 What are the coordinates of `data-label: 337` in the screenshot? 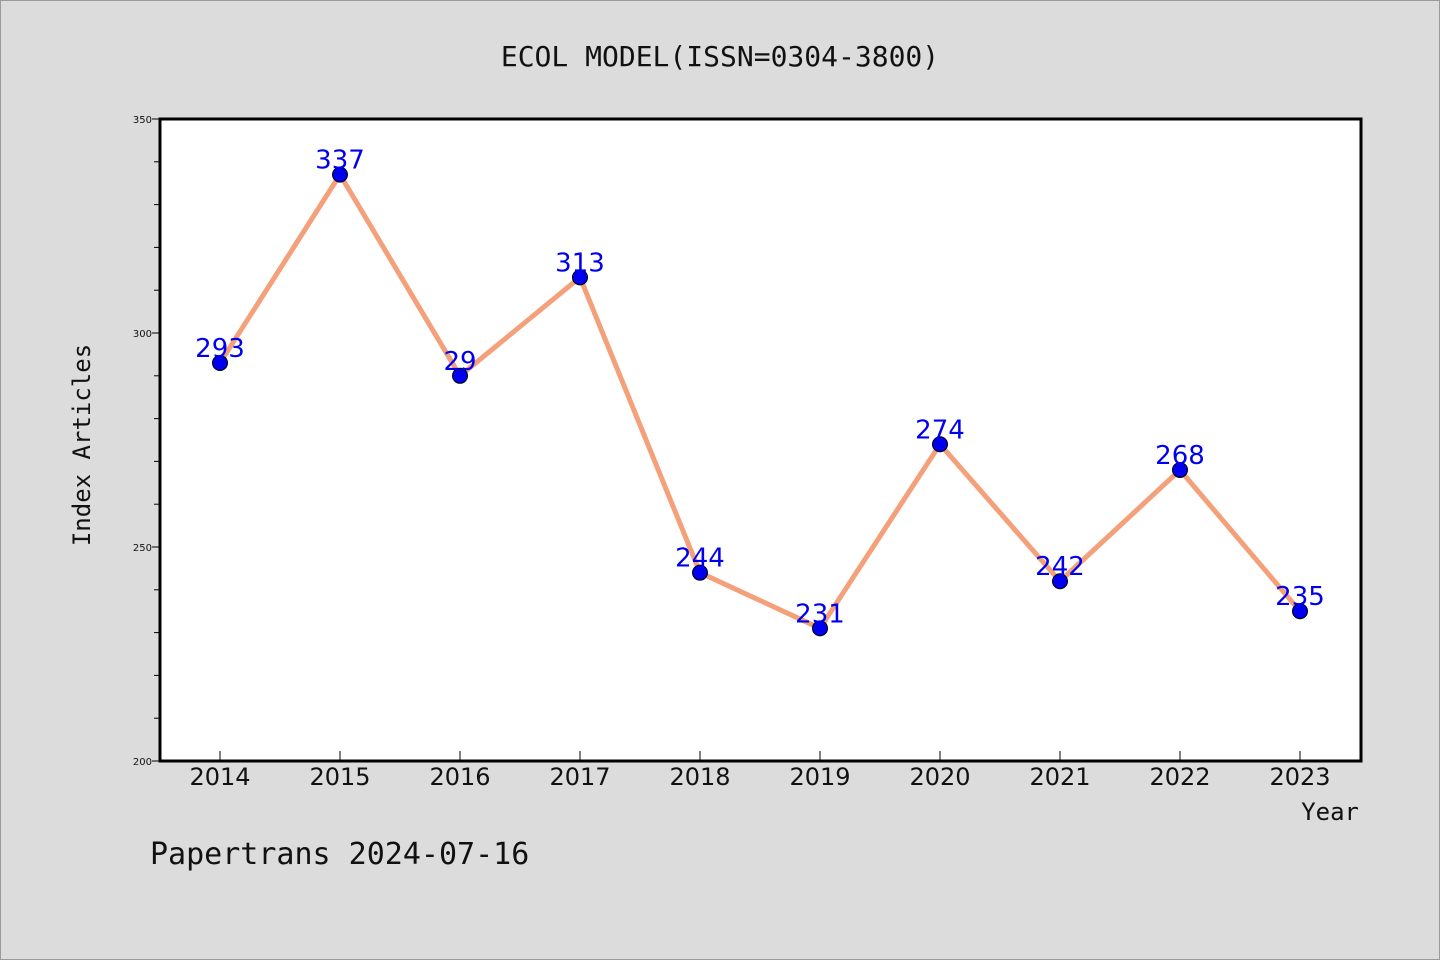 It's located at (340, 161).